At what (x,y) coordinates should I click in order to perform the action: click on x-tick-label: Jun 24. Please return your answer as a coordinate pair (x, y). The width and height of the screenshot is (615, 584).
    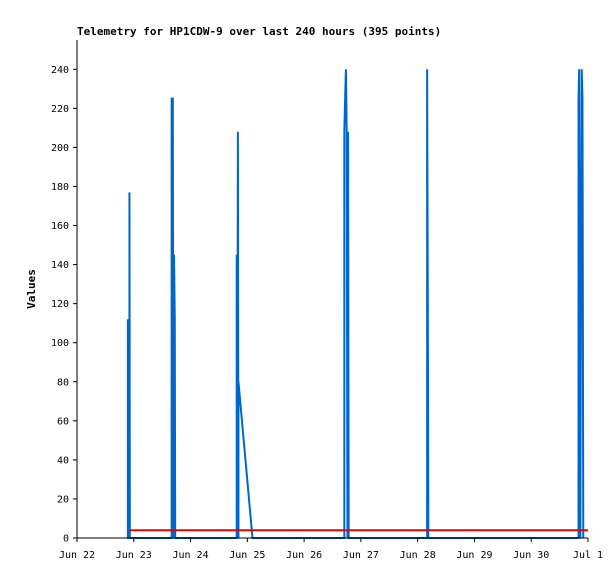
    Looking at the image, I should click on (190, 555).